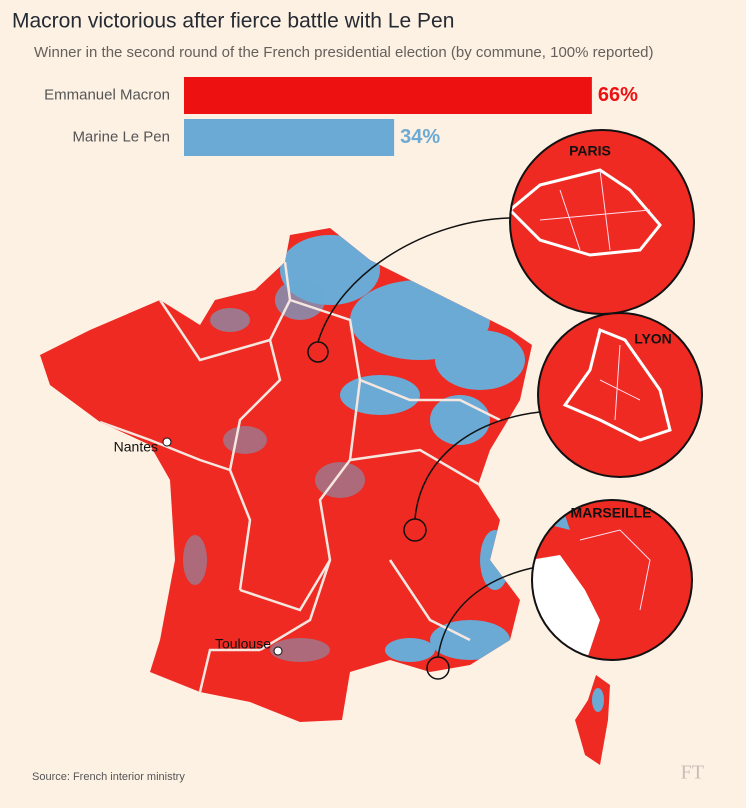 The width and height of the screenshot is (746, 808). What do you see at coordinates (590, 151) in the screenshot?
I see `inset-label: PARIS` at bounding box center [590, 151].